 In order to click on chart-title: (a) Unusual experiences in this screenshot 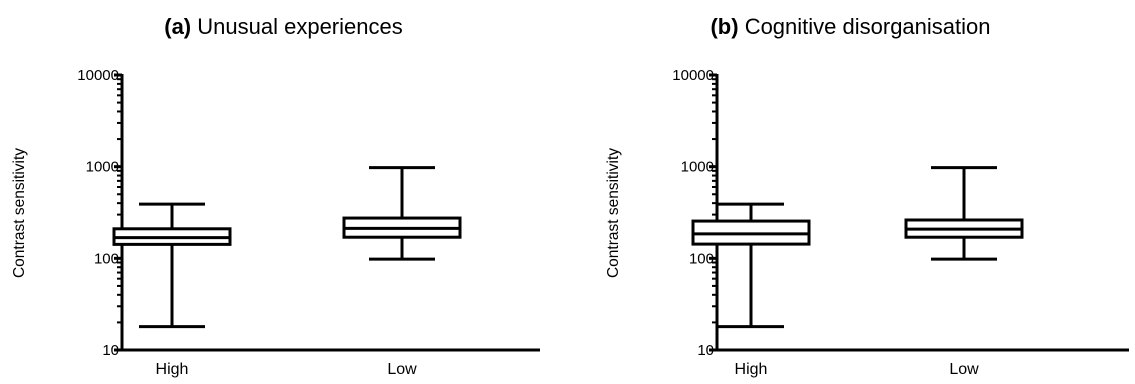, I will do `click(283, 27)`.